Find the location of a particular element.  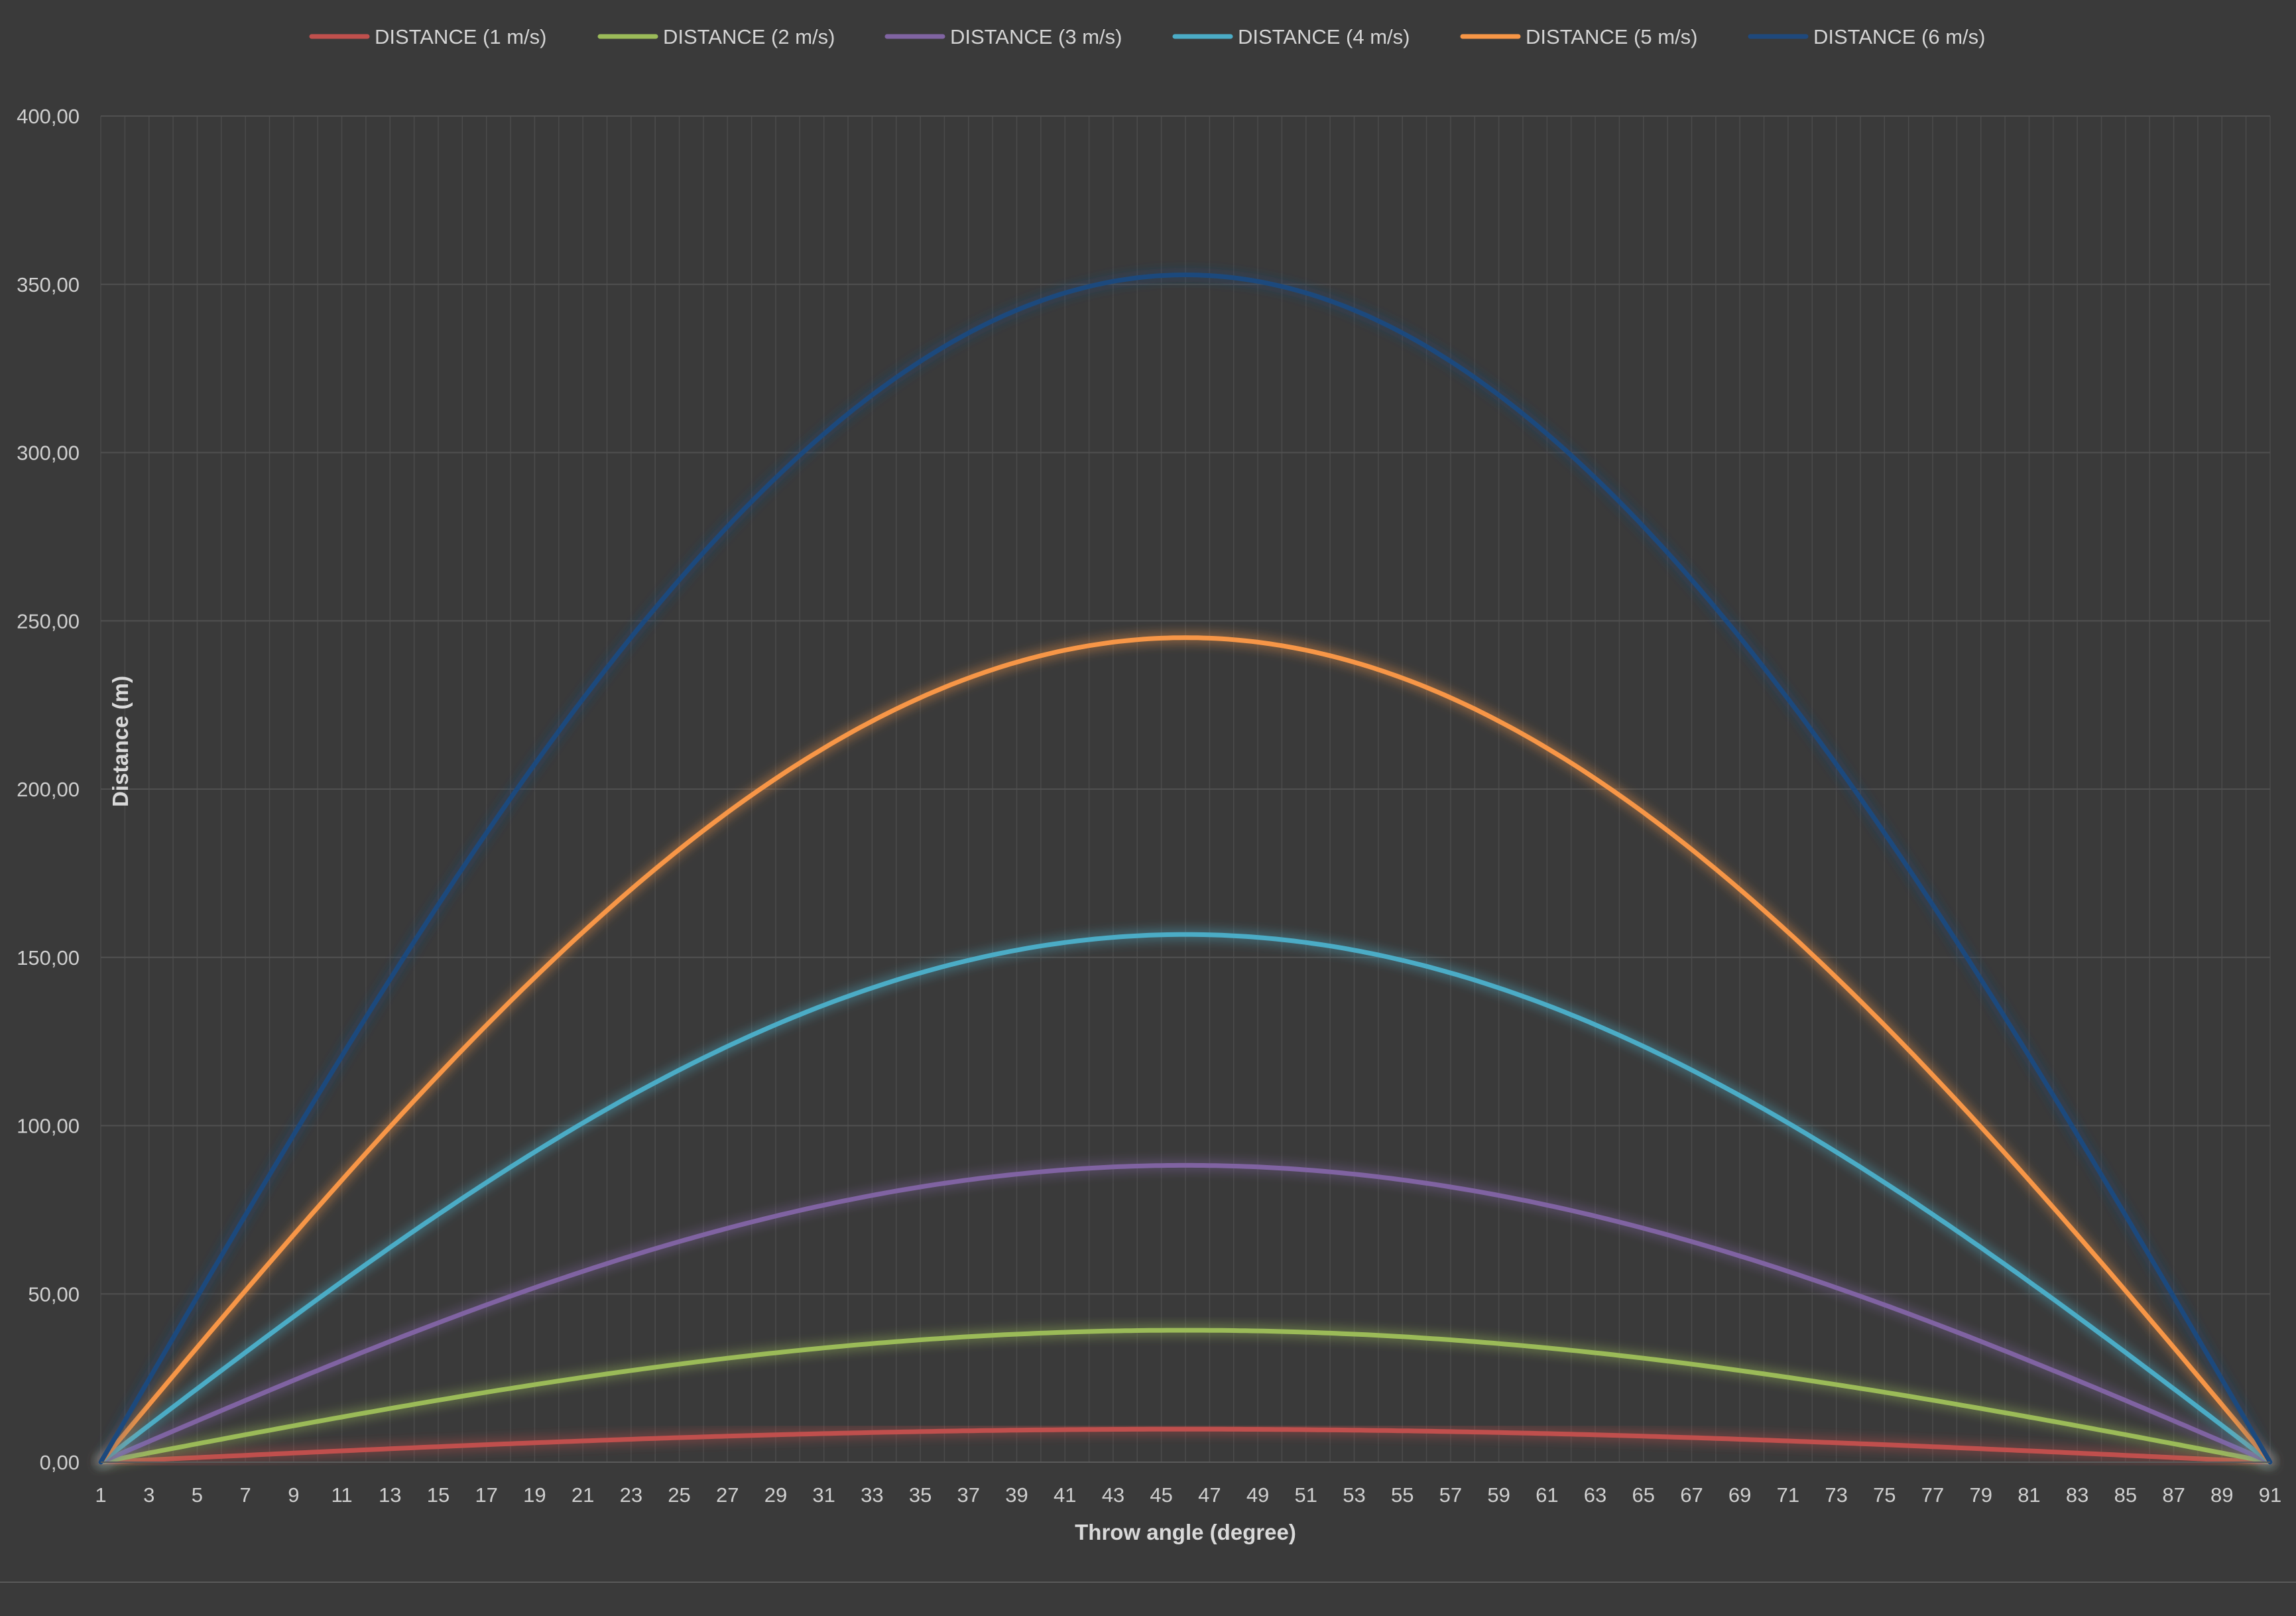

x-tick-label: 13 is located at coordinates (390, 1495).